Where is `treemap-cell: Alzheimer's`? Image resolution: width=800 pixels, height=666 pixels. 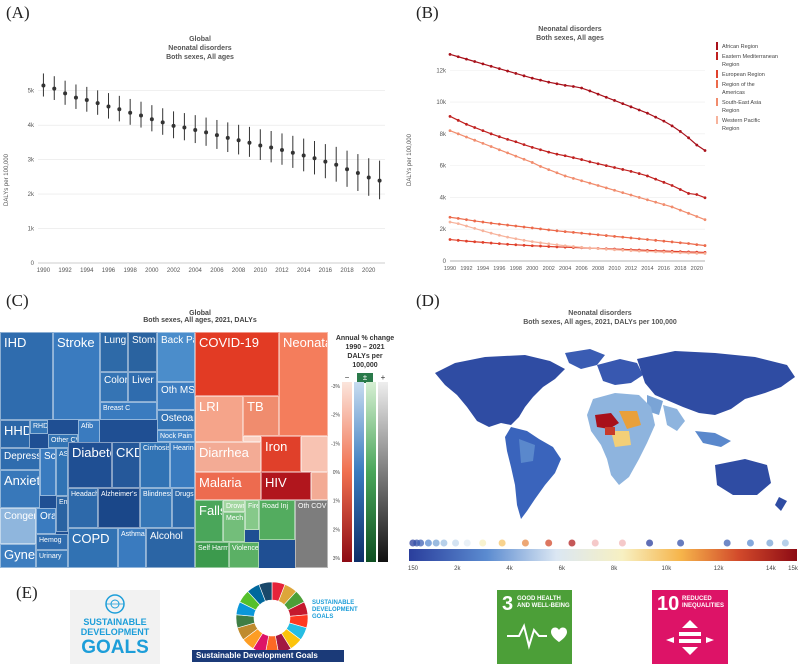 treemap-cell: Alzheimer's is located at coordinates (119, 508).